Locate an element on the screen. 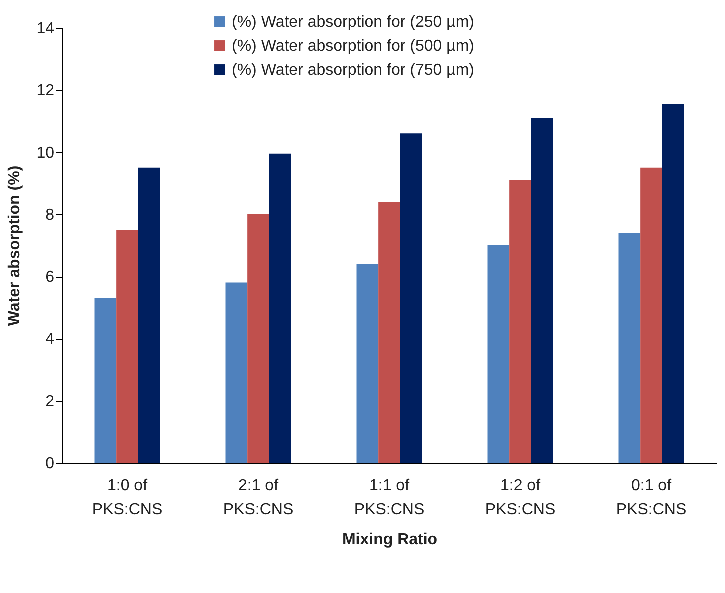 This screenshot has height=593, width=725. legend-label: (%) Water absorption for (250 µm) is located at coordinates (353, 22).